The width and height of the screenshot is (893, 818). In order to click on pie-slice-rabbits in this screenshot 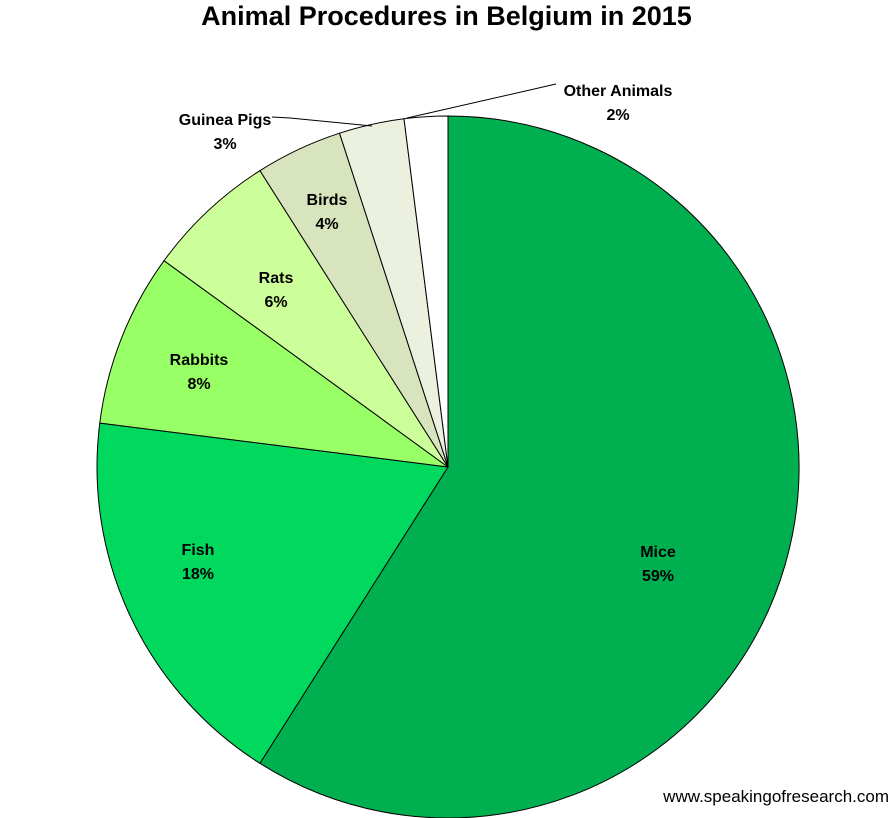, I will do `click(274, 363)`.